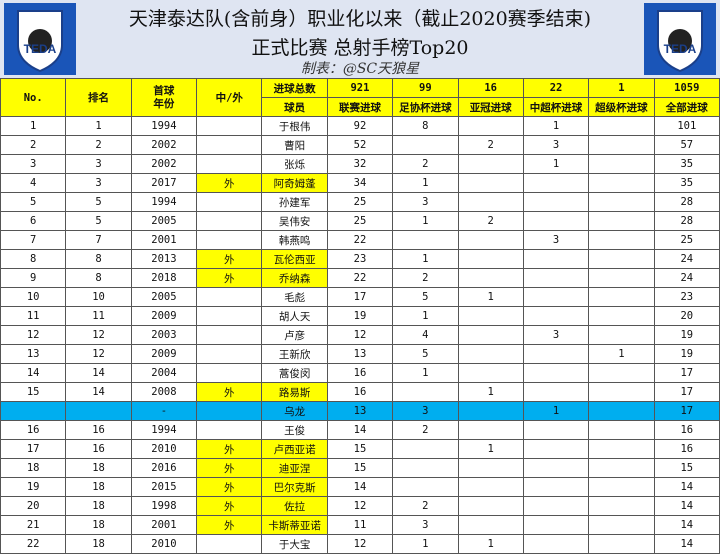 This screenshot has height=554, width=720. Describe the element at coordinates (164, 335) in the screenshot. I see `cell-first-year: 2003` at that location.